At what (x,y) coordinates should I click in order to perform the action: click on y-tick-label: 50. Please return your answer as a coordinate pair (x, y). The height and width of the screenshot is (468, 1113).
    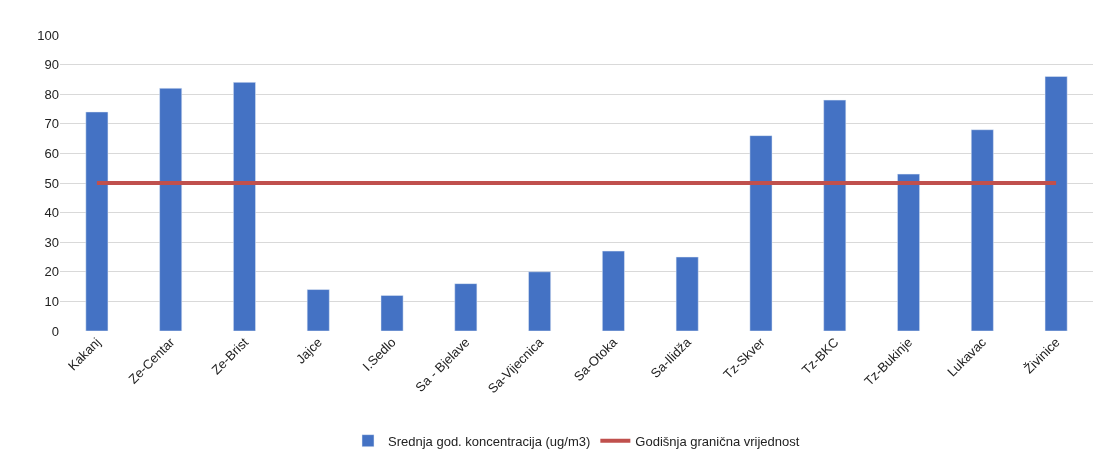
    Looking at the image, I should click on (51, 183).